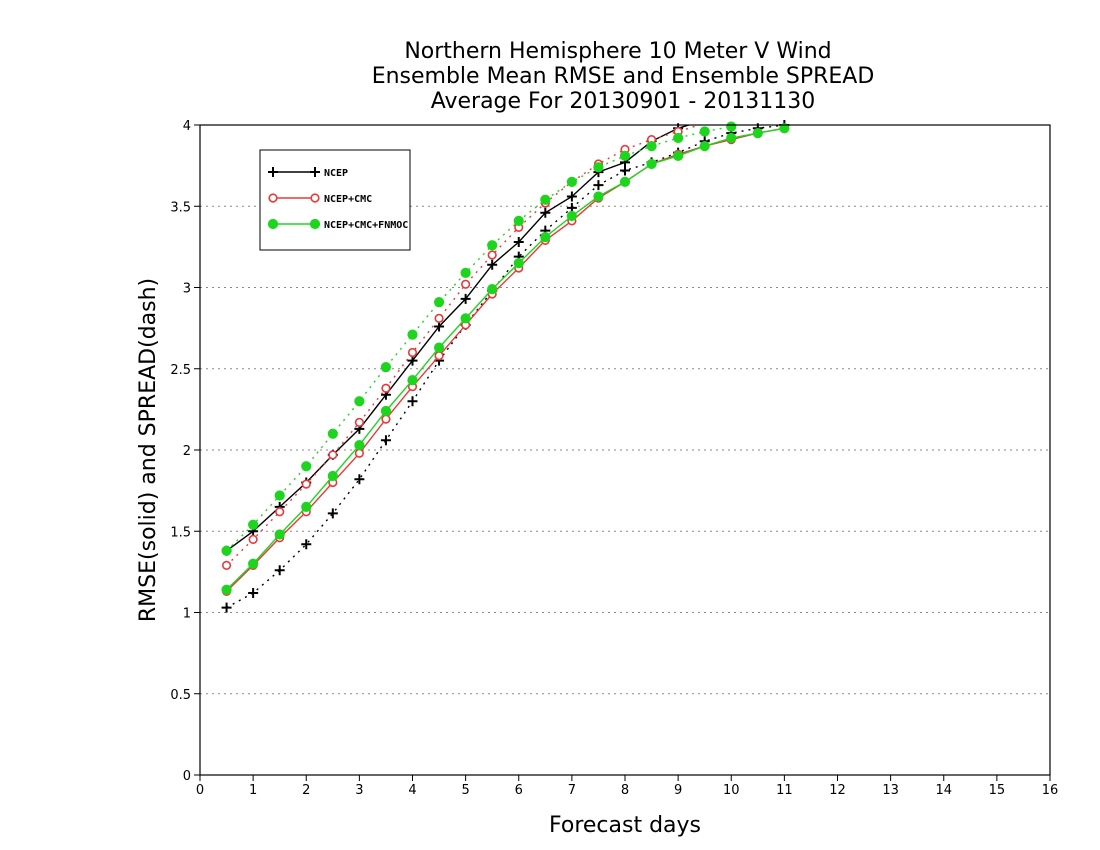  Describe the element at coordinates (336, 173) in the screenshot. I see `legend-label: NCEP` at that location.